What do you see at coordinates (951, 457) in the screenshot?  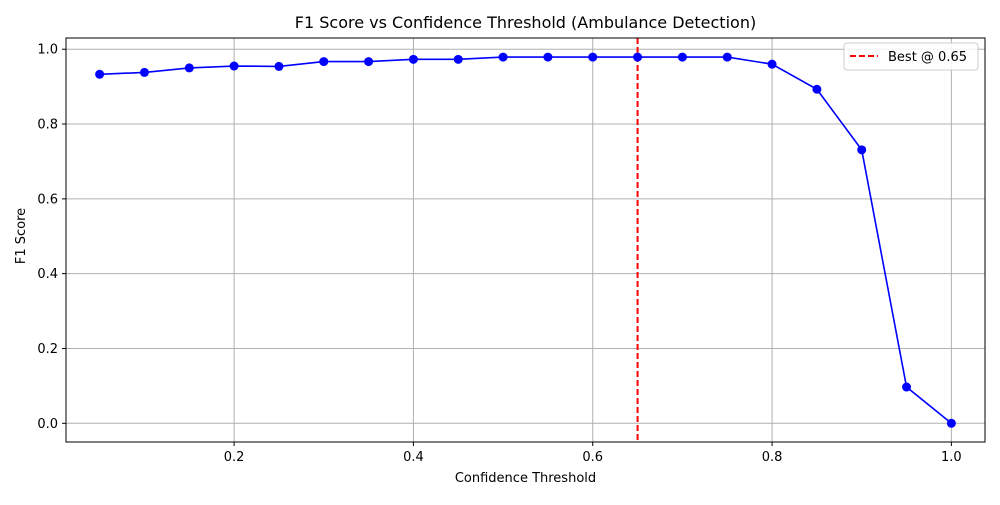 I see `x-tick-label: 1.0` at bounding box center [951, 457].